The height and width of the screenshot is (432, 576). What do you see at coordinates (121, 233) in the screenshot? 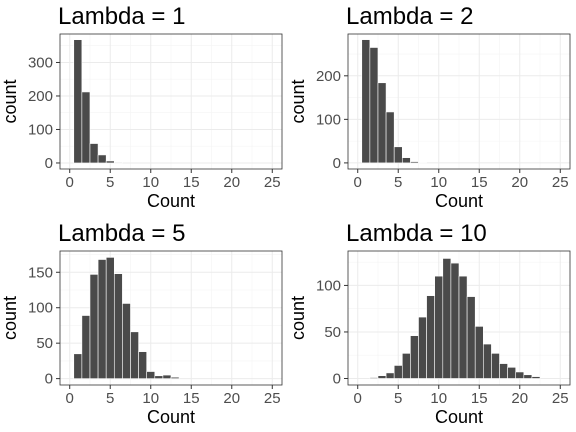
I see `panel-title: Lambda = 5` at bounding box center [121, 233].